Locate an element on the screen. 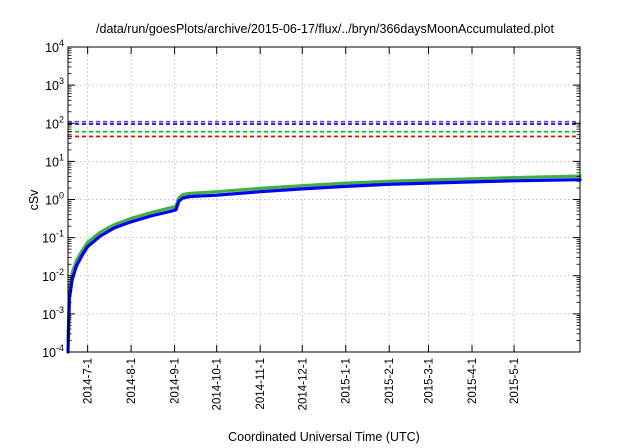 The width and height of the screenshot is (640, 448). x-tick-label: 2014-8-1 is located at coordinates (132, 381).